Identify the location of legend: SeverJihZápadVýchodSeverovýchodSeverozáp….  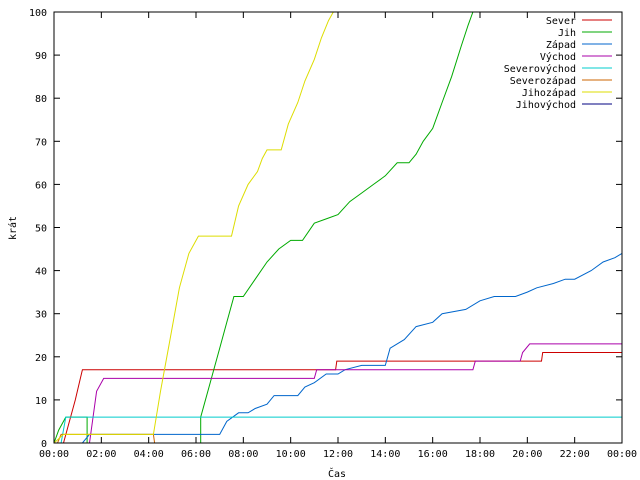
(558, 63).